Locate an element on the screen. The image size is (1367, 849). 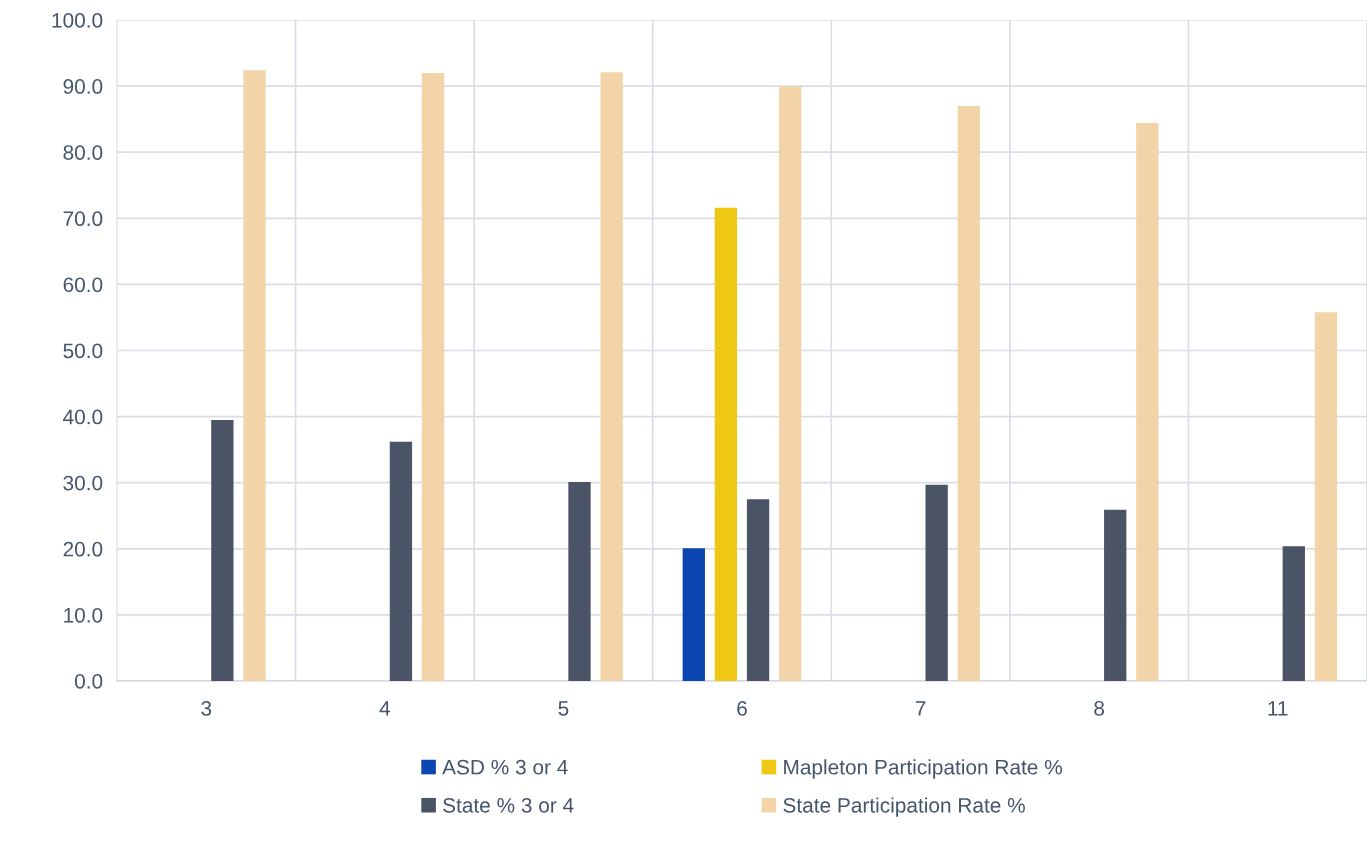
y-tick-label: 80.0 is located at coordinates (83, 152).